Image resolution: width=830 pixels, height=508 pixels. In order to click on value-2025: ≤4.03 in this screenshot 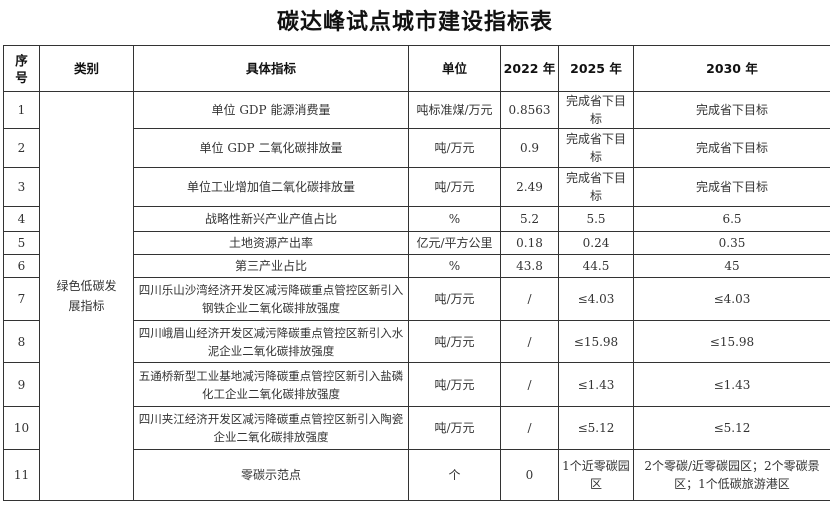, I will do `click(596, 299)`.